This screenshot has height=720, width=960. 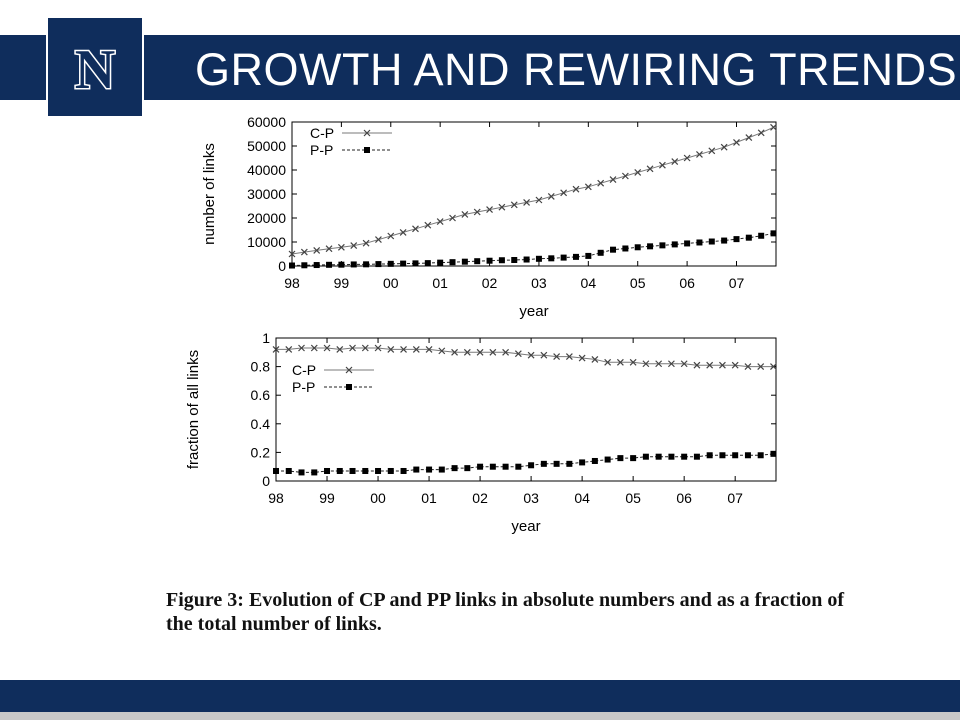 What do you see at coordinates (525, 526) in the screenshot?
I see `chart-2-x-axis-label: year` at bounding box center [525, 526].